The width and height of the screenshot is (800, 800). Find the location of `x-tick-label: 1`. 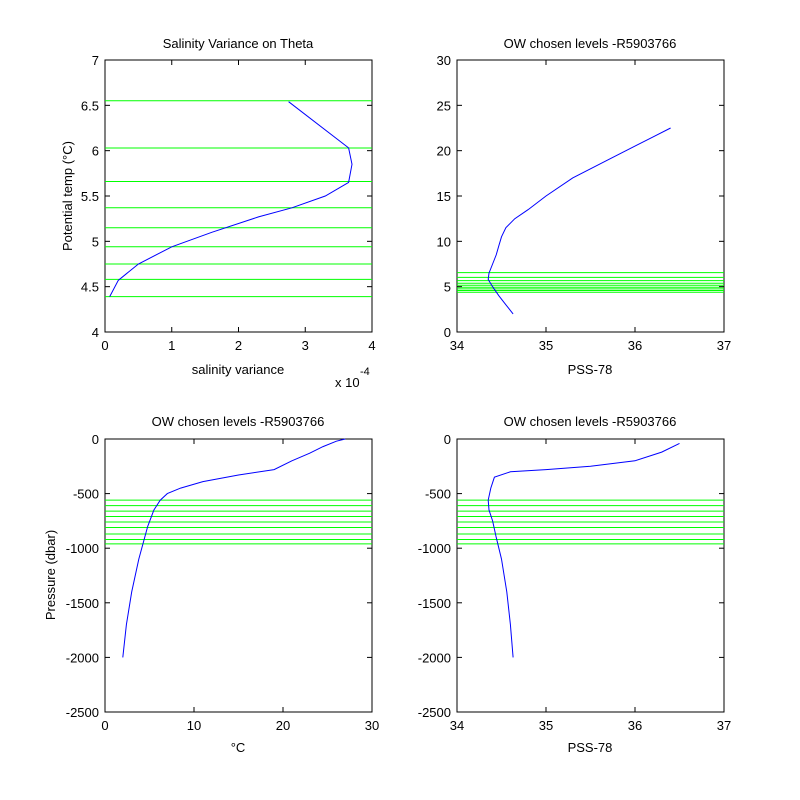

x-tick-label: 1 is located at coordinates (171, 345).